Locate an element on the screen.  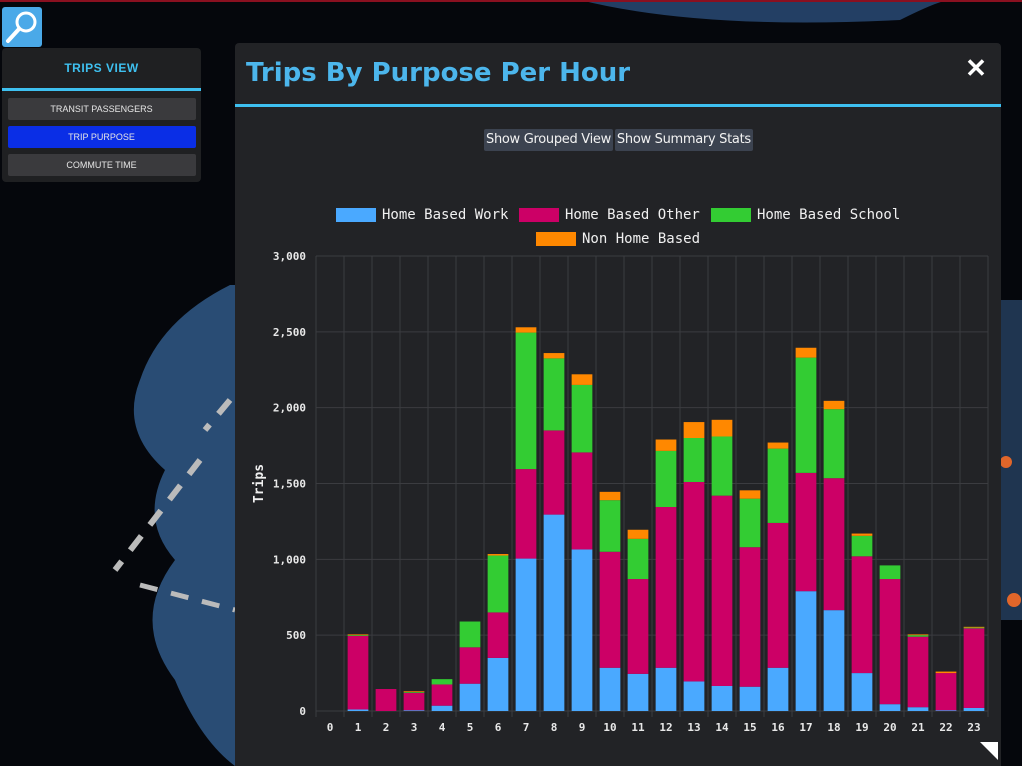
x-tick-label: 12 is located at coordinates (665, 727).